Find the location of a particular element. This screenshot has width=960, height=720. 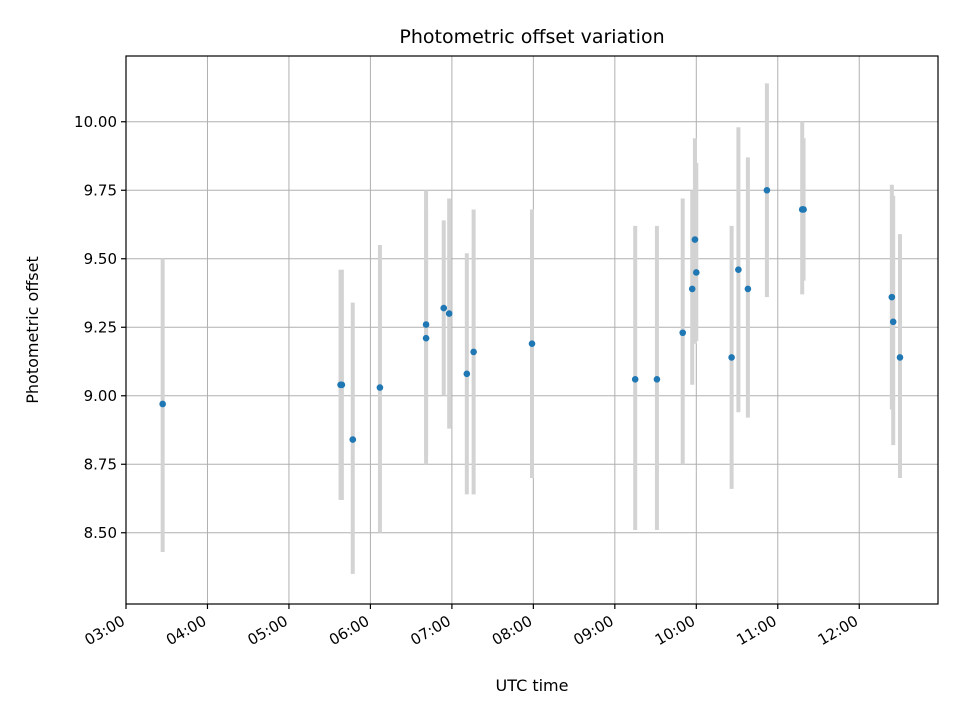

y-tick-label: 8.75 is located at coordinates (100, 464).